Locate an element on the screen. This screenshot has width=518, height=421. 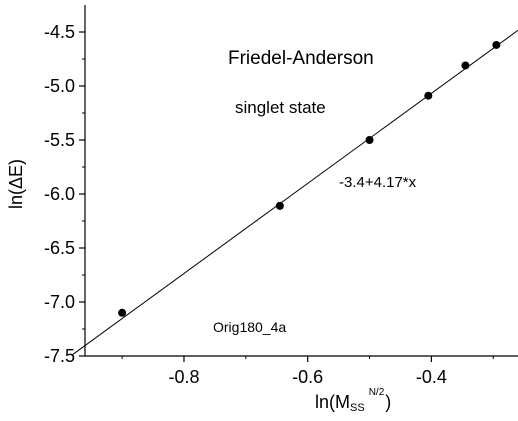
y-tick-label: -6.5 is located at coordinates (59, 248).